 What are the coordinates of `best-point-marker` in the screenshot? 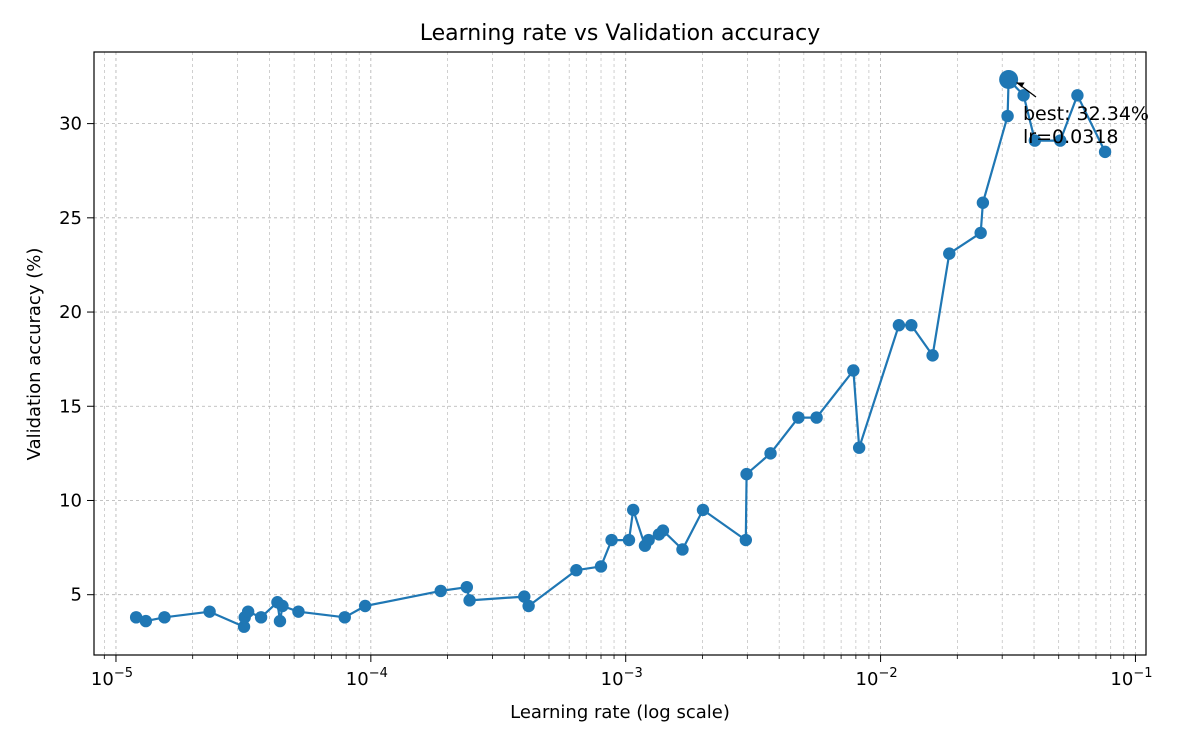 It's located at (1009, 80).